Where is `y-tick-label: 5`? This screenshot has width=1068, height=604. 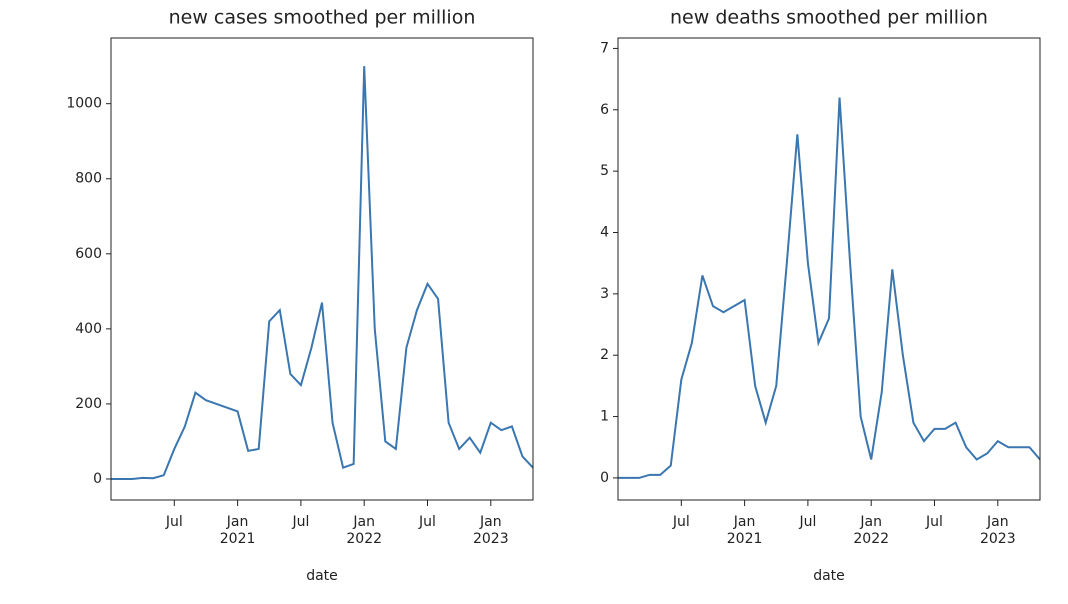 y-tick-label: 5 is located at coordinates (604, 171).